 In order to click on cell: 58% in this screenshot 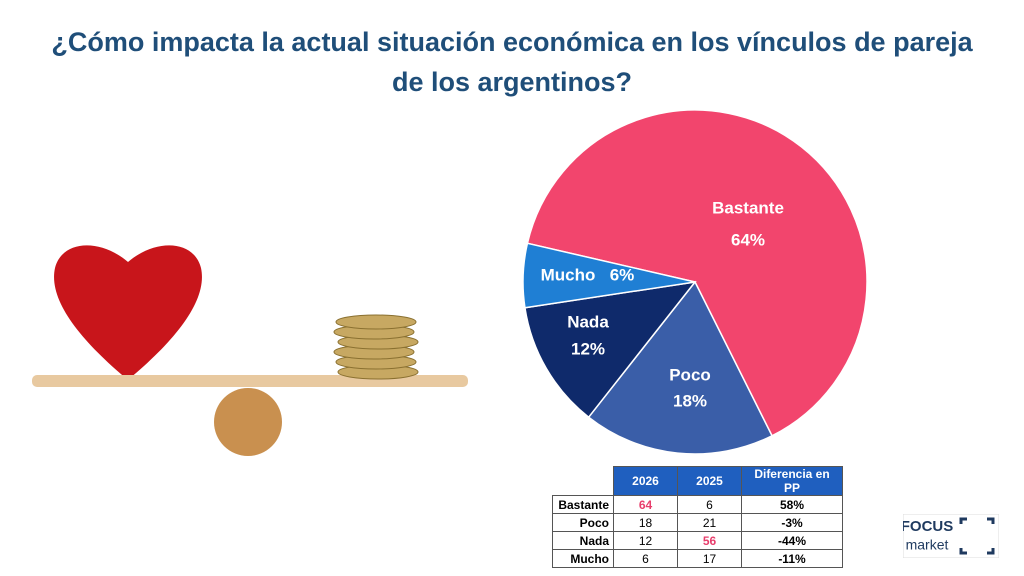, I will do `click(792, 504)`.